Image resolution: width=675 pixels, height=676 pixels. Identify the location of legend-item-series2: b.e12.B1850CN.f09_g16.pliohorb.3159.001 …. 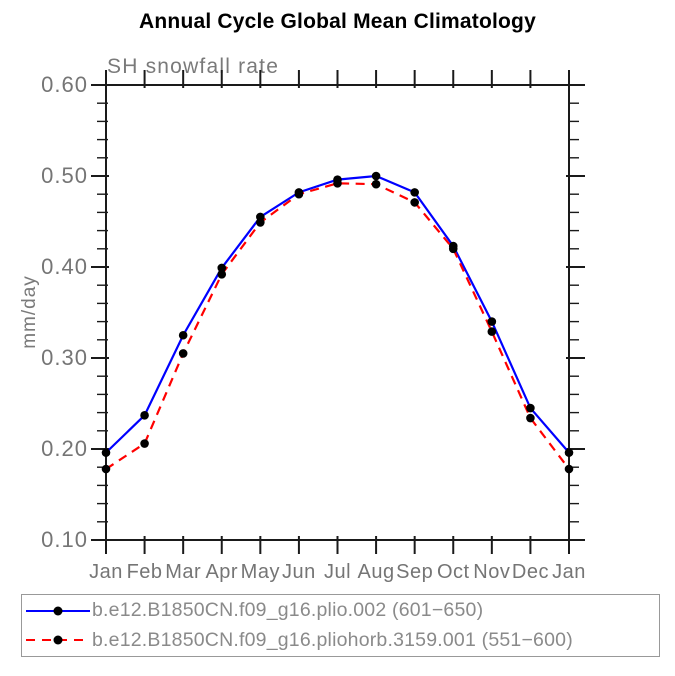
(340, 640).